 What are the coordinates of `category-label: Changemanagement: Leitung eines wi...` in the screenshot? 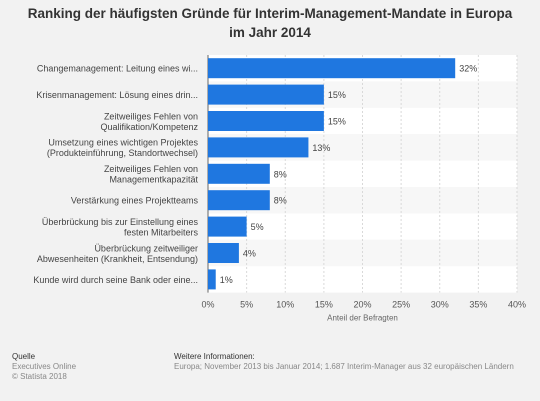 It's located at (117, 69).